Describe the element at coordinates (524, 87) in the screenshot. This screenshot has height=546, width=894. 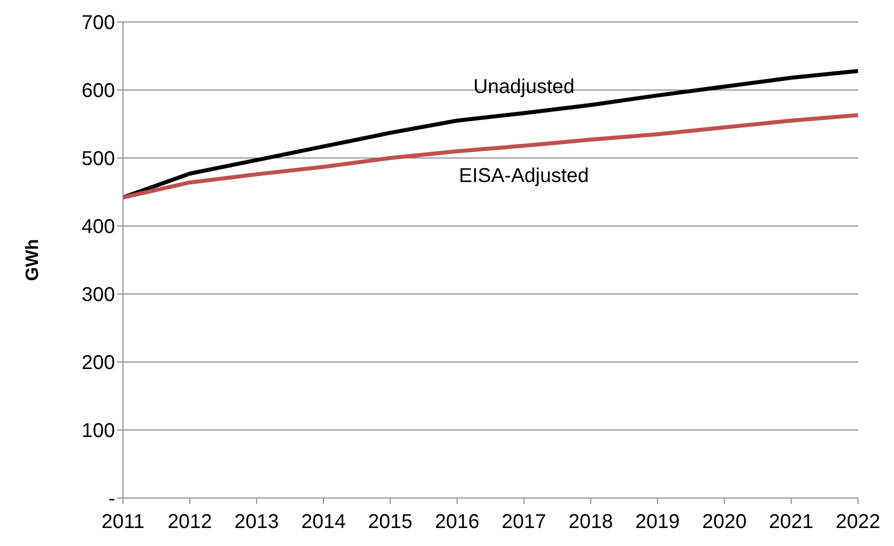
I see `series-label: Unadjusted` at that location.